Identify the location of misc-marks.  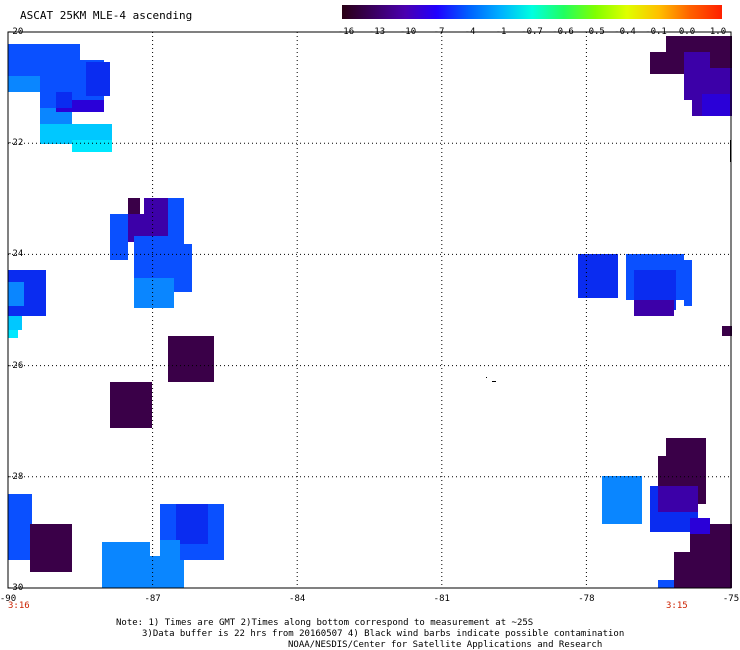
(608, 261).